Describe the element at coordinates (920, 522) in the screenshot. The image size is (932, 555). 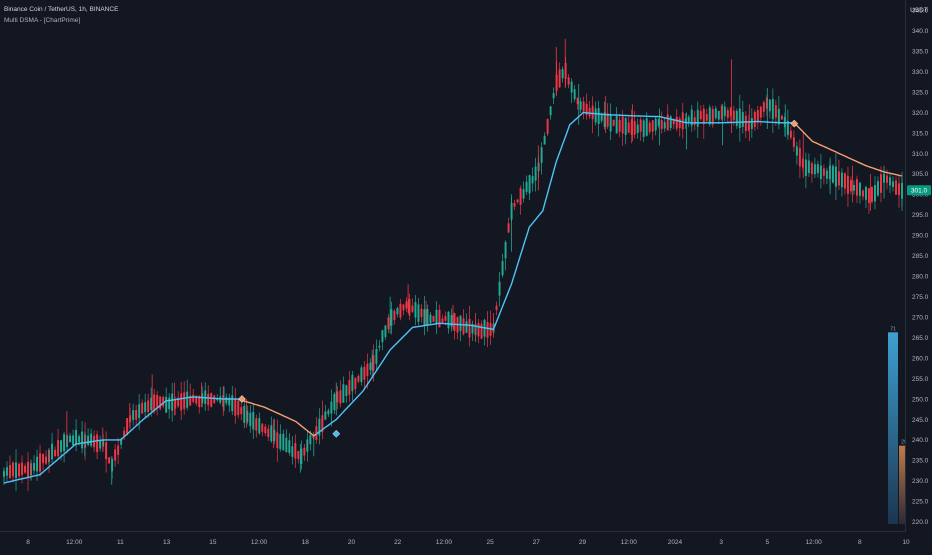
I see `price-tick-label: 220.0` at that location.